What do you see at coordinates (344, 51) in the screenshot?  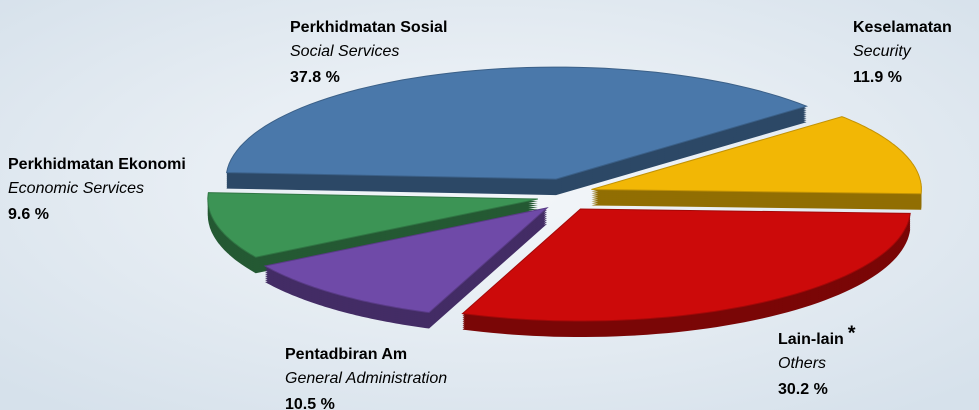 I see `slice-sublabel: Social Services` at bounding box center [344, 51].